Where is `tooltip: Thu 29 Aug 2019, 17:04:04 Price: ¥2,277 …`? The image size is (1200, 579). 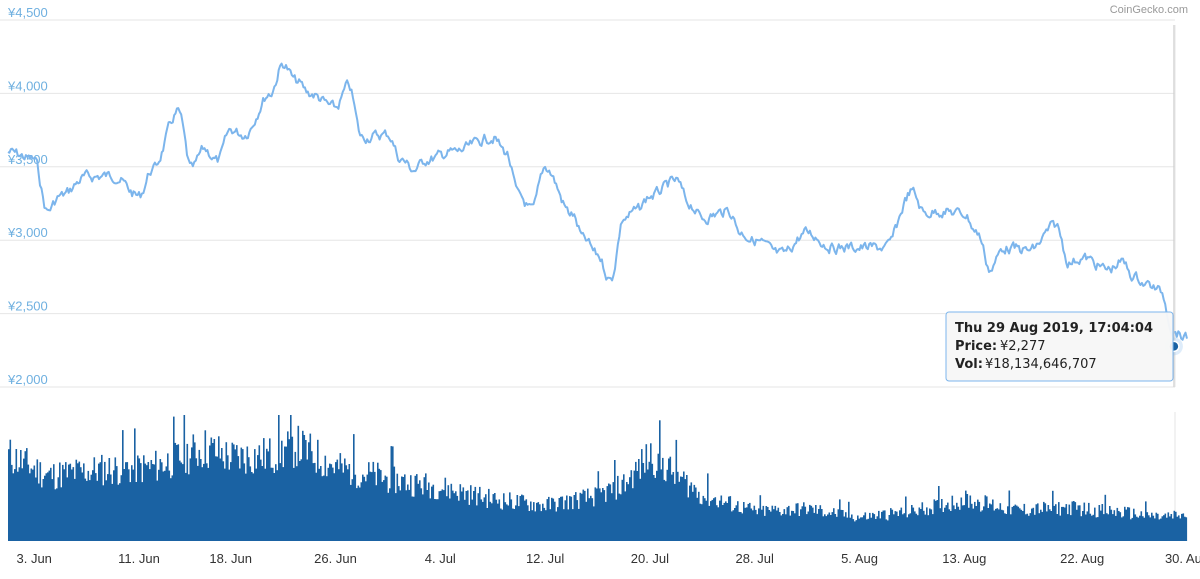
tooltip: Thu 29 Aug 2019, 17:04:04 Price: ¥2,277 … is located at coordinates (1059, 346).